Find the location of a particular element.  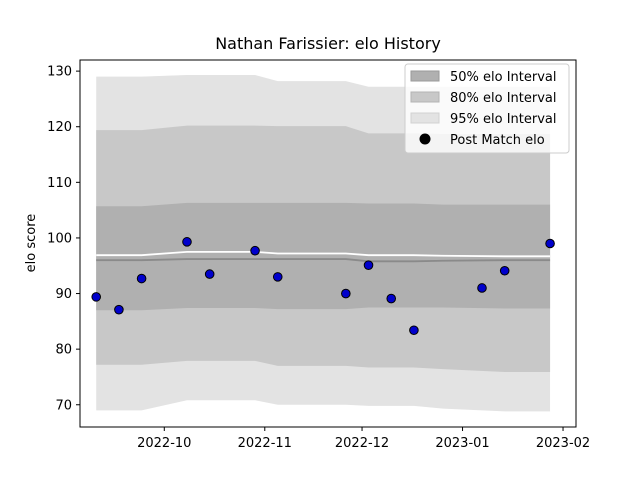

legend-label-3: Post Match elo is located at coordinates (497, 140).